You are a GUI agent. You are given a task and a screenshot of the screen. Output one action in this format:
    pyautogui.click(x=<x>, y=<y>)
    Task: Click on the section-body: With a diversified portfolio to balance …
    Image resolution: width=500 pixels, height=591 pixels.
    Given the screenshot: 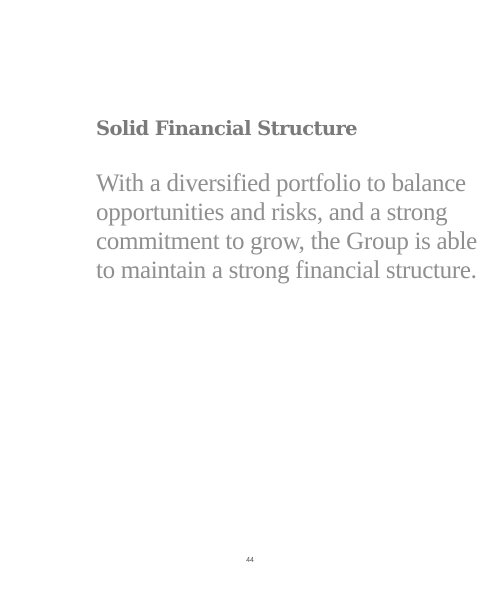 What is the action you would take?
    pyautogui.click(x=286, y=227)
    